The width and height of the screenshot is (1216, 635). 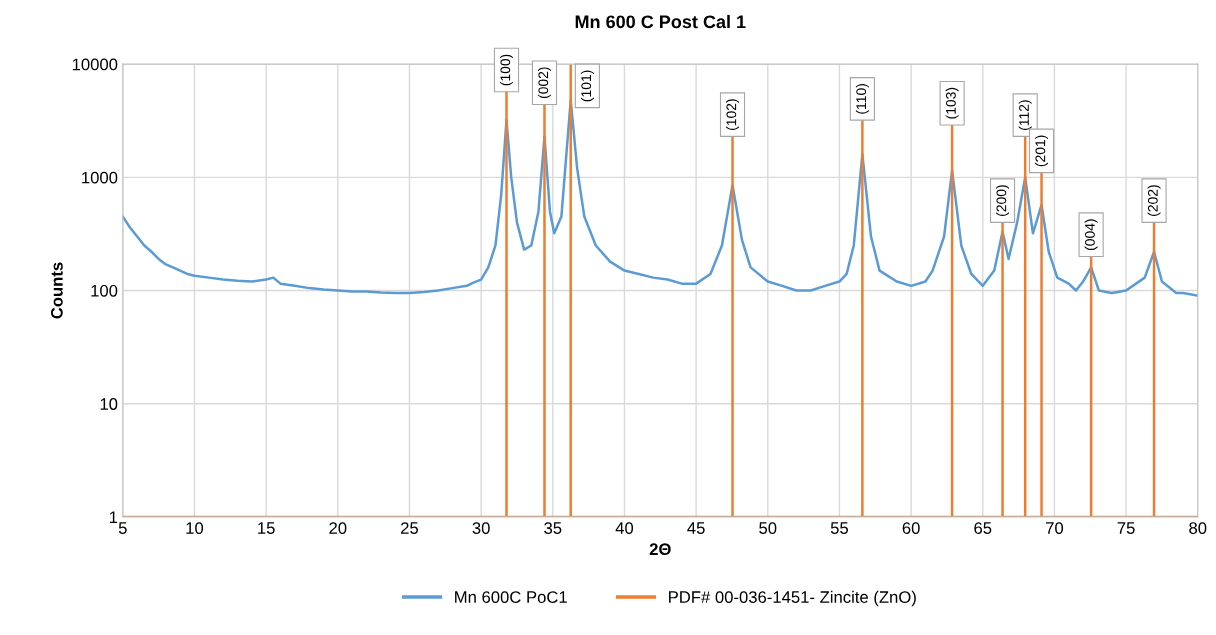 What do you see at coordinates (109, 404) in the screenshot?
I see `y-tick-label: 10` at bounding box center [109, 404].